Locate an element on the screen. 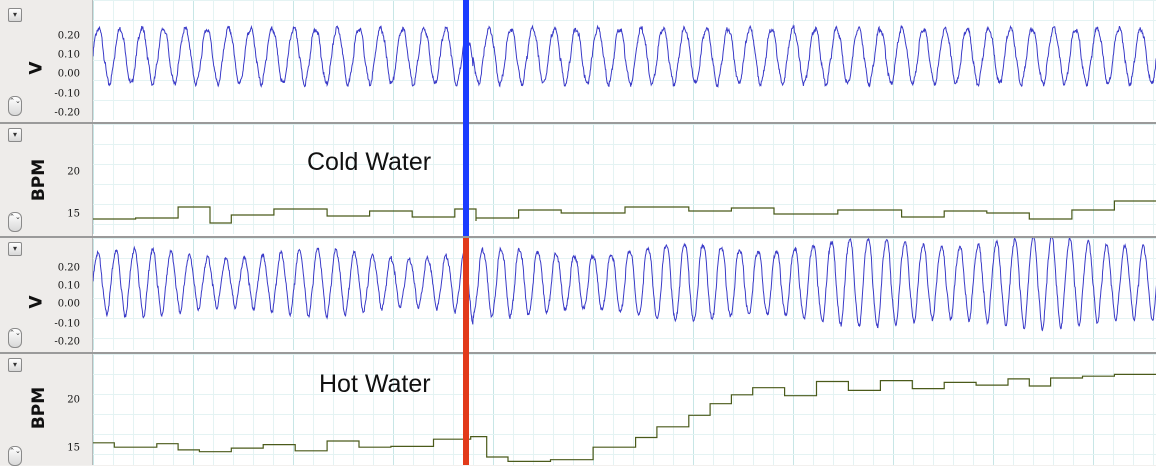 The width and height of the screenshot is (1156, 466). hot-bpm-tick: 20 is located at coordinates (73, 400).